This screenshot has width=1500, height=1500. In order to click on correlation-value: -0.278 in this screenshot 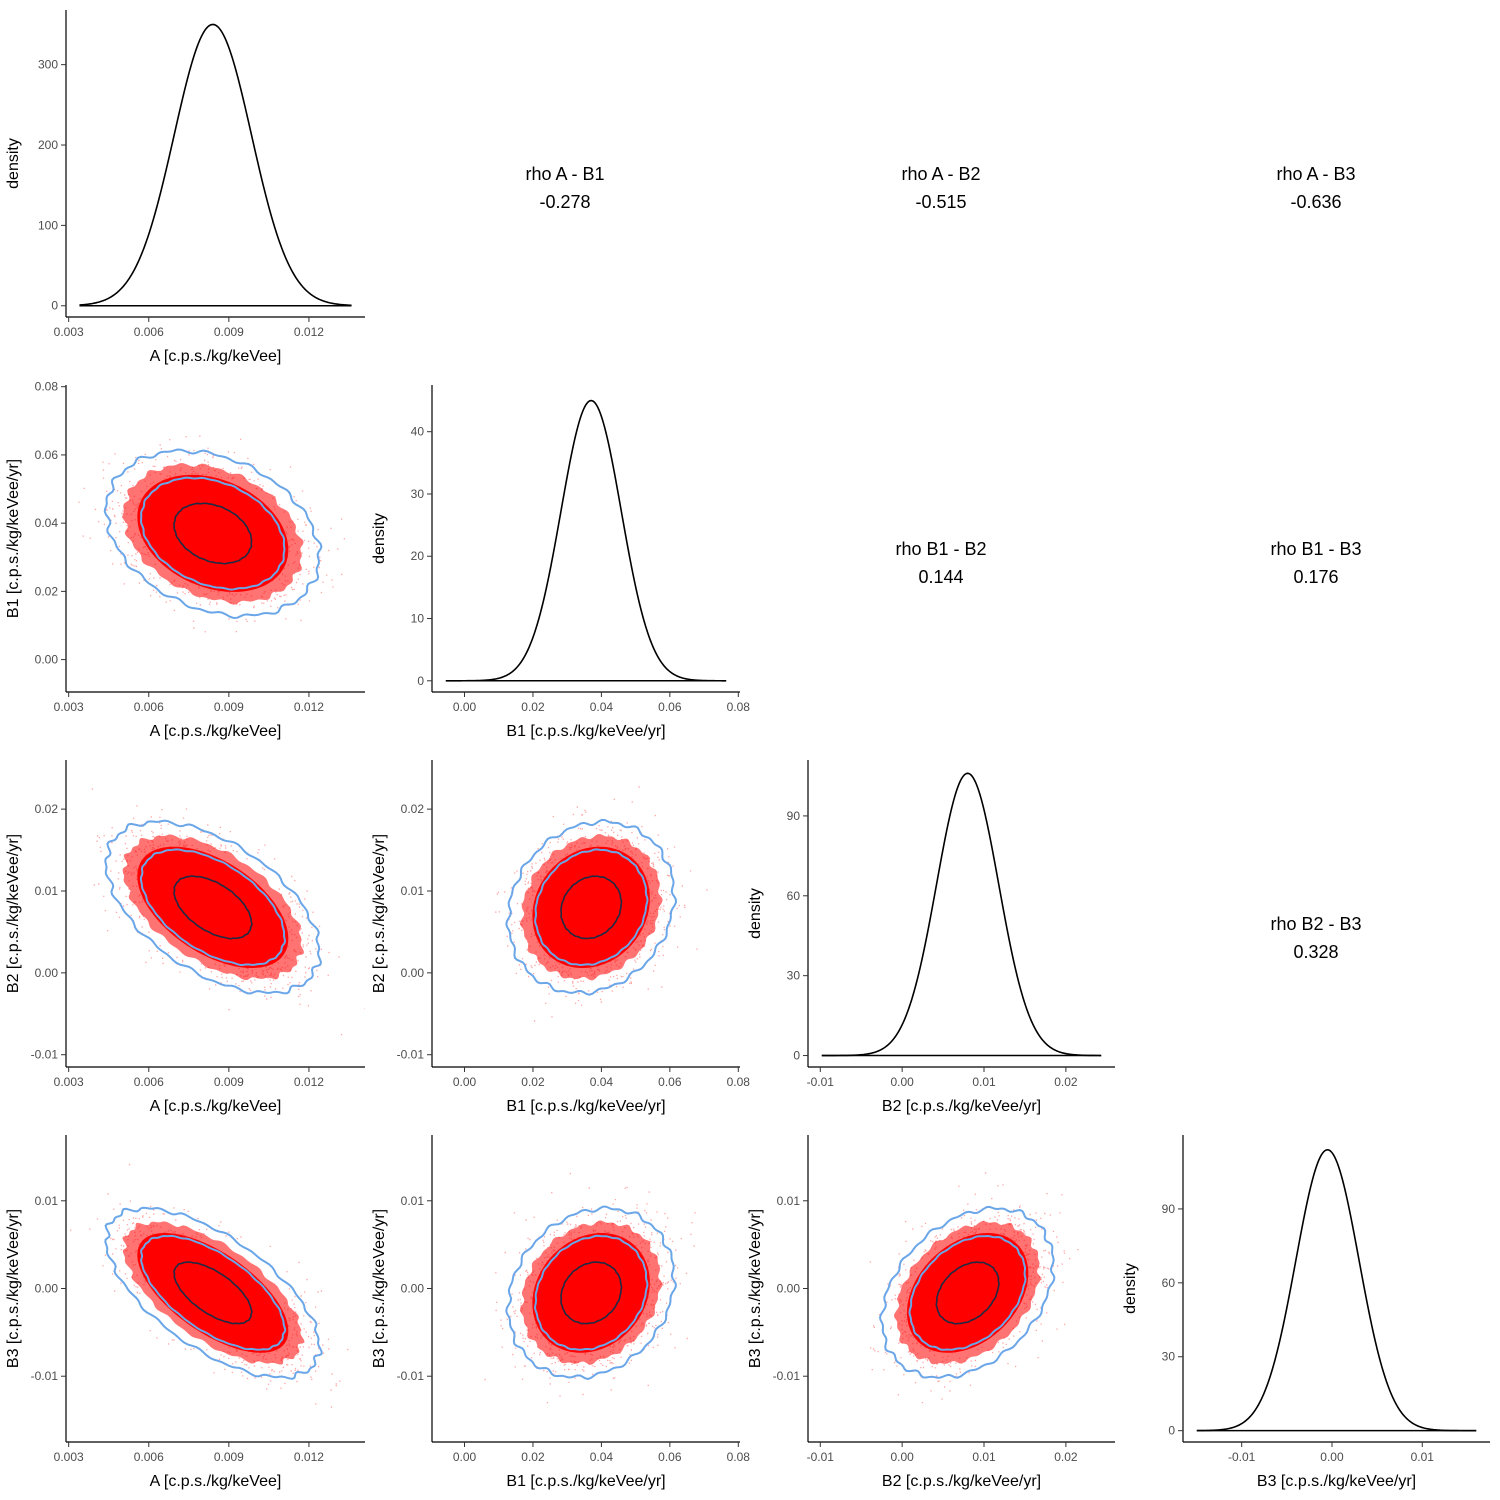, I will do `click(564, 202)`.